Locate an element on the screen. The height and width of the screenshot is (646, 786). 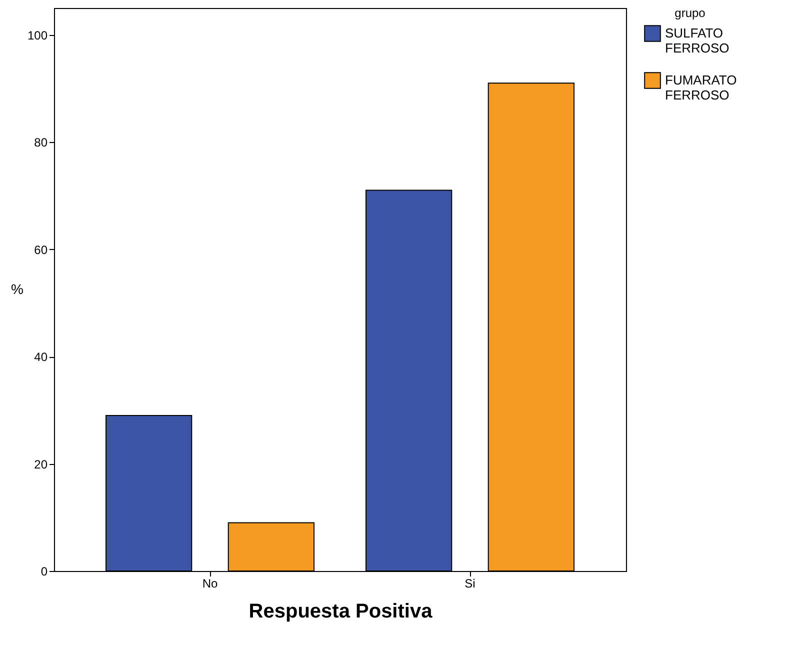
legend-title: grupo is located at coordinates (690, 13).